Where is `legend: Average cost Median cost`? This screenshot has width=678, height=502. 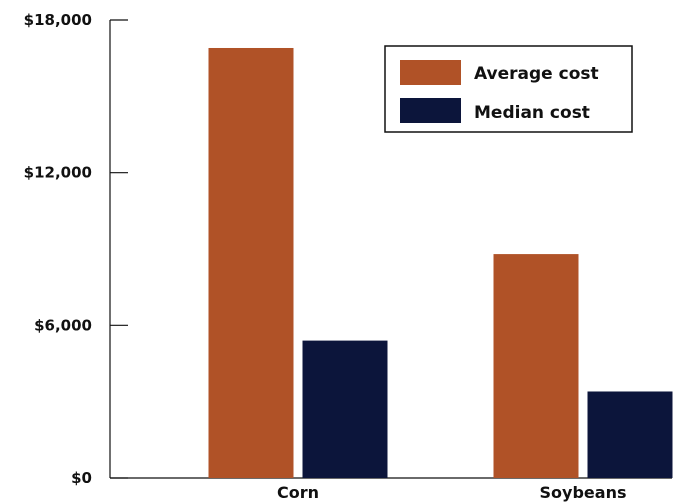 legend: Average cost Median cost is located at coordinates (508, 89).